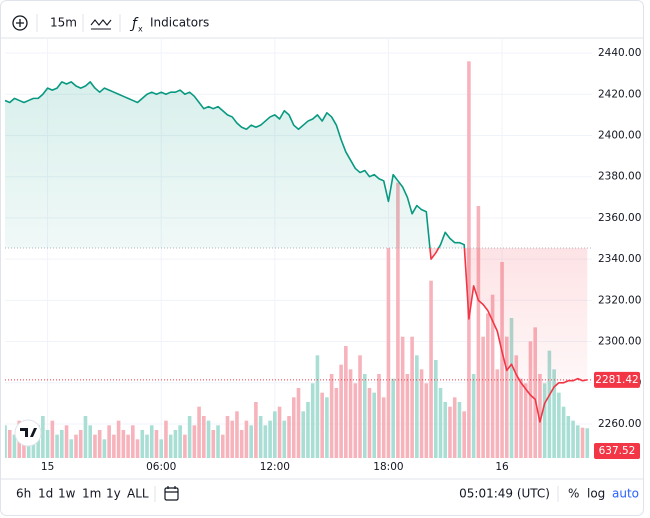 The height and width of the screenshot is (518, 650). Describe the element at coordinates (573, 494) in the screenshot. I see `percent-toggle: %` at that location.